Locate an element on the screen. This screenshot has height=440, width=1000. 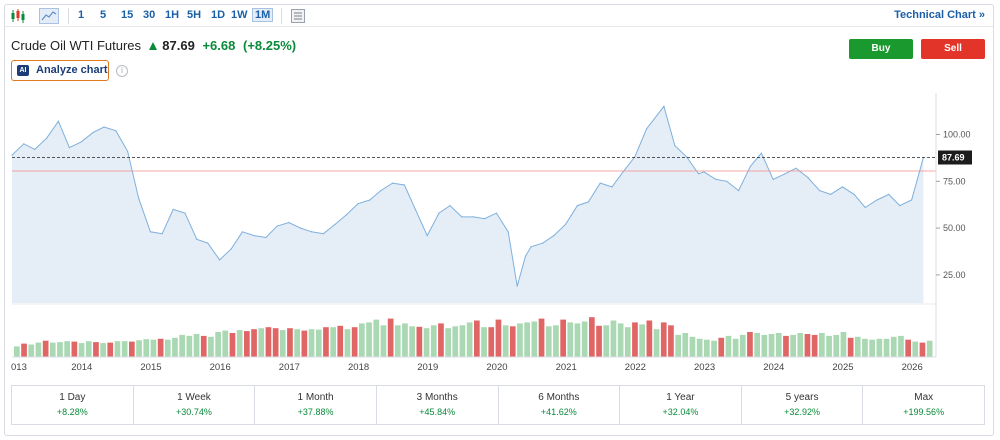
analyze-chart-button: AI Analyze chart is located at coordinates (60, 70).